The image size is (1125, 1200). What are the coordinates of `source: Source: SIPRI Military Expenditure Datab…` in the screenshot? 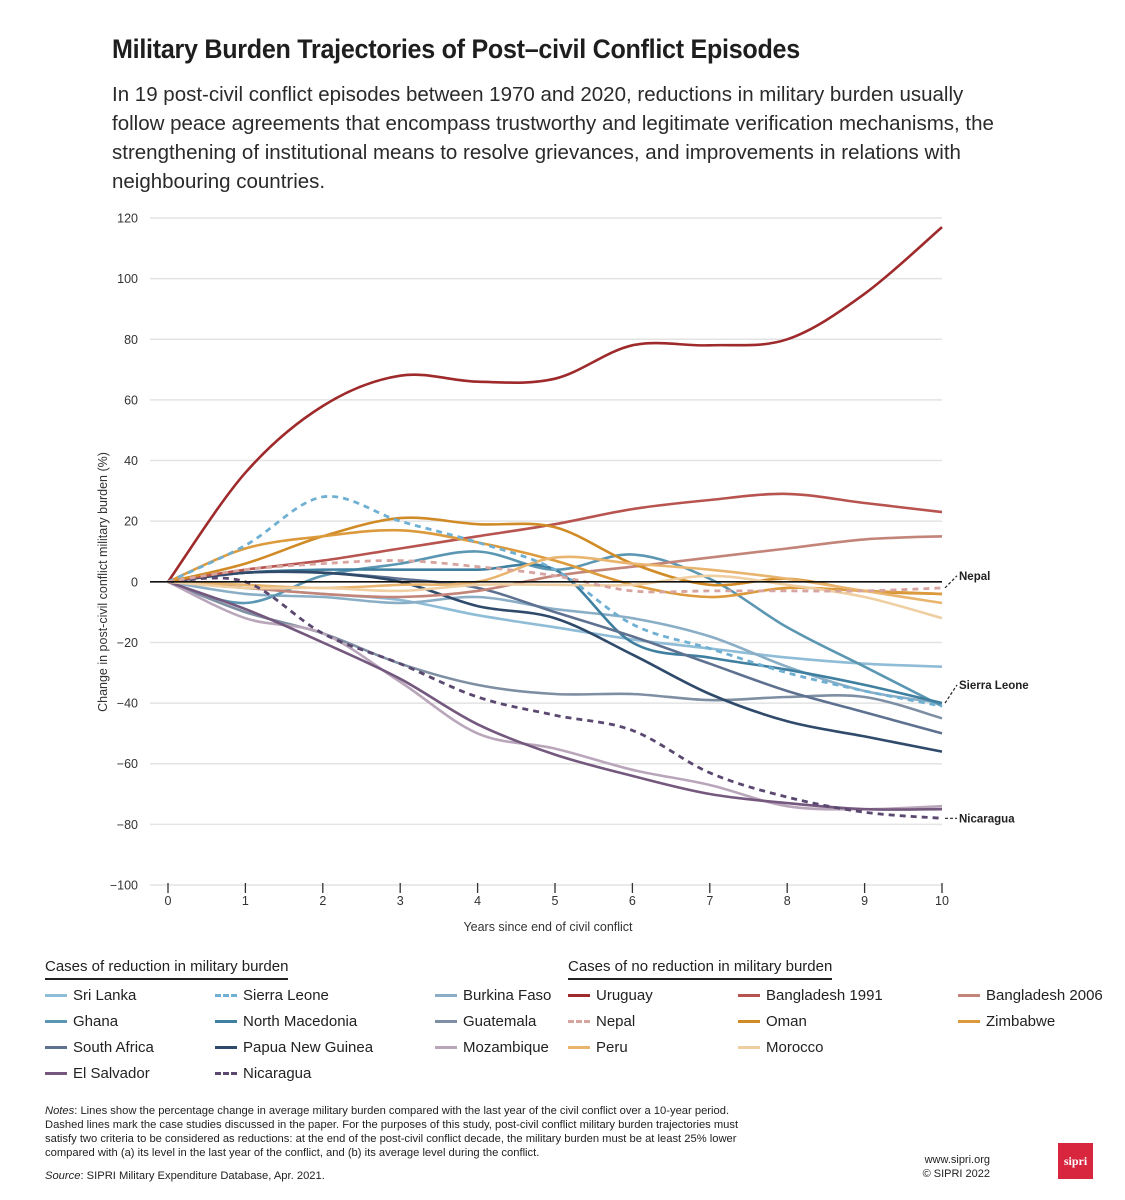 It's located at (185, 1176).